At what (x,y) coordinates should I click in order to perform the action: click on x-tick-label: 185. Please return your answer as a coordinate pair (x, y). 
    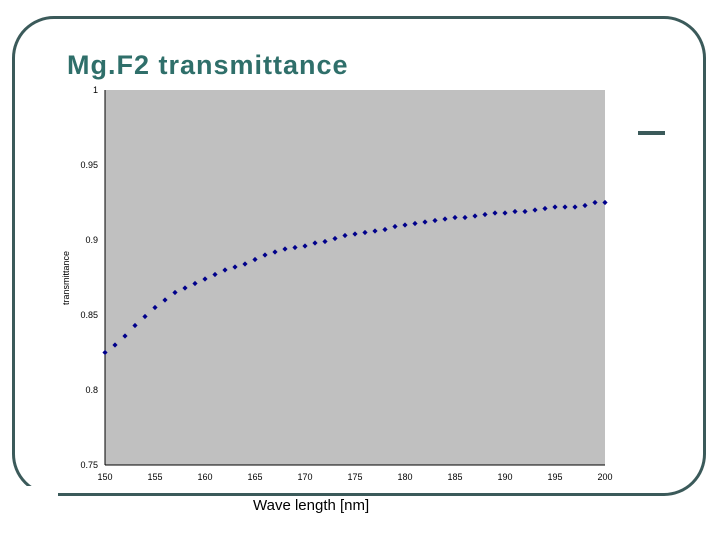
    Looking at the image, I should click on (454, 477).